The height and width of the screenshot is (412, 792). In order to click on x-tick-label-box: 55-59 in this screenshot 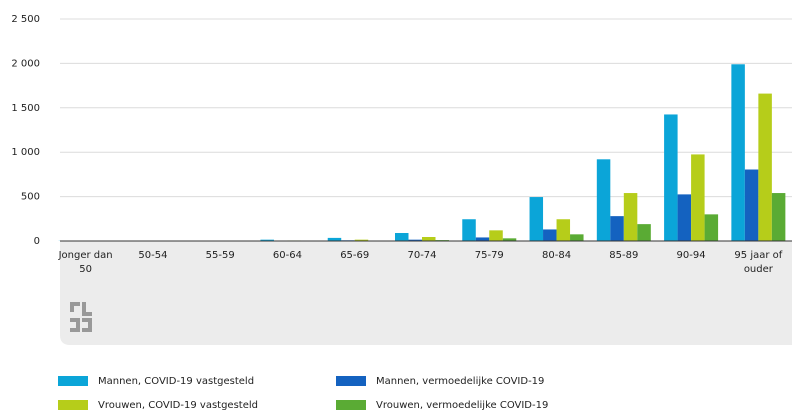, I will do `click(220, 255)`.